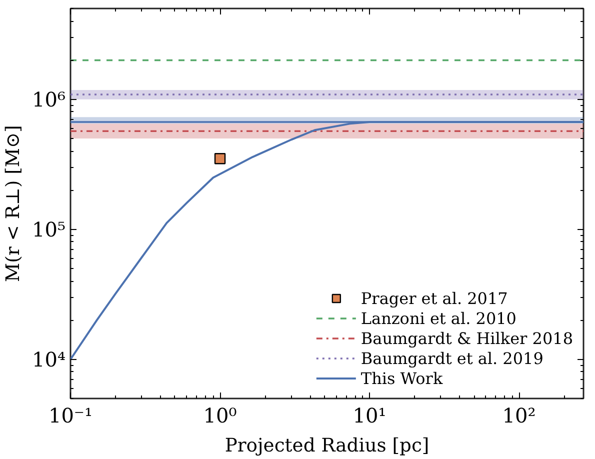 This screenshot has height=459, width=595. What do you see at coordinates (49, 99) in the screenshot?
I see `y-tick-label: 10⁶` at bounding box center [49, 99].